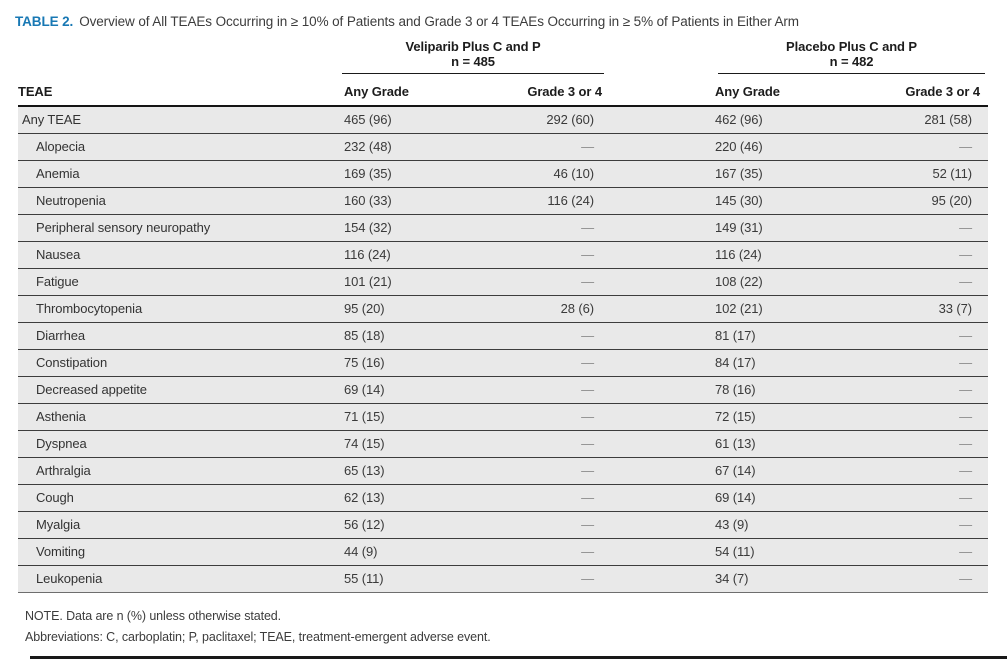  I want to click on table-row: Cough 62 (13) — 69 (14) —, so click(503, 498).